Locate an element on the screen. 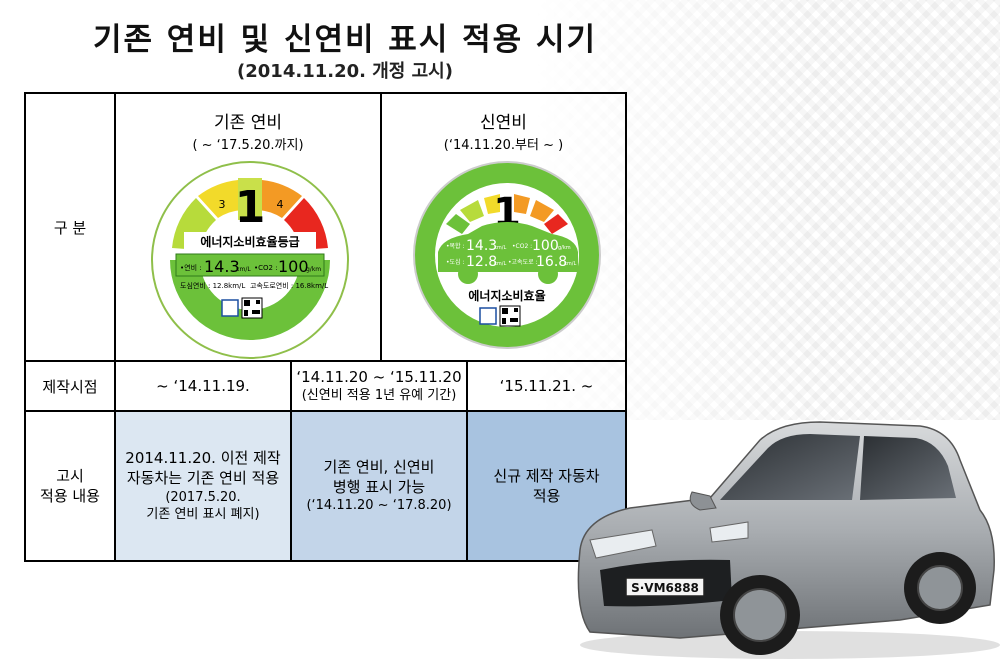  new-co2-unit: g/km is located at coordinates (564, 248).